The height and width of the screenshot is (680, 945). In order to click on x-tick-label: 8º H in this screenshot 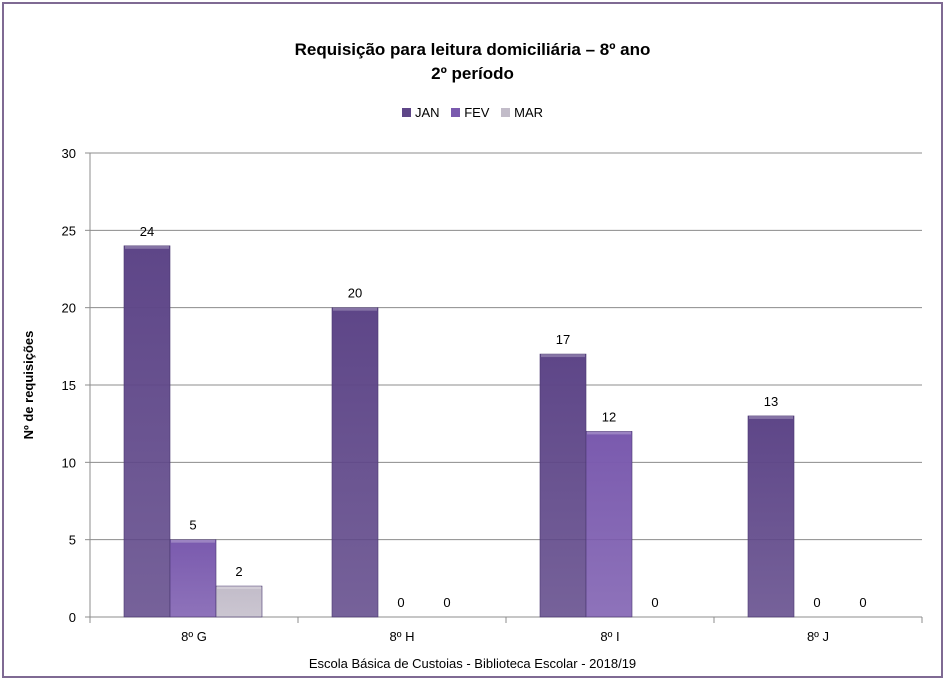, I will do `click(402, 636)`.